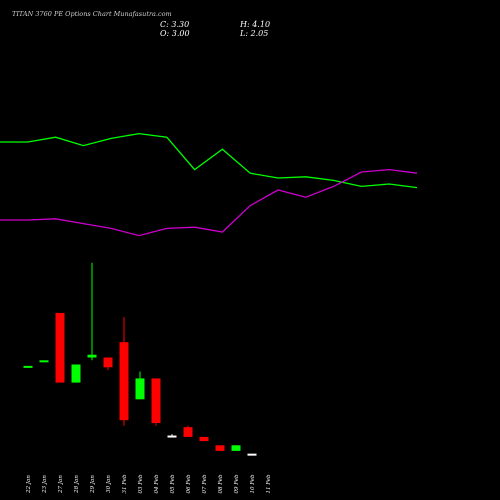 Image resolution: width=500 pixels, height=500 pixels. What do you see at coordinates (209, 160) in the screenshot?
I see `green-indicator-line` at bounding box center [209, 160].